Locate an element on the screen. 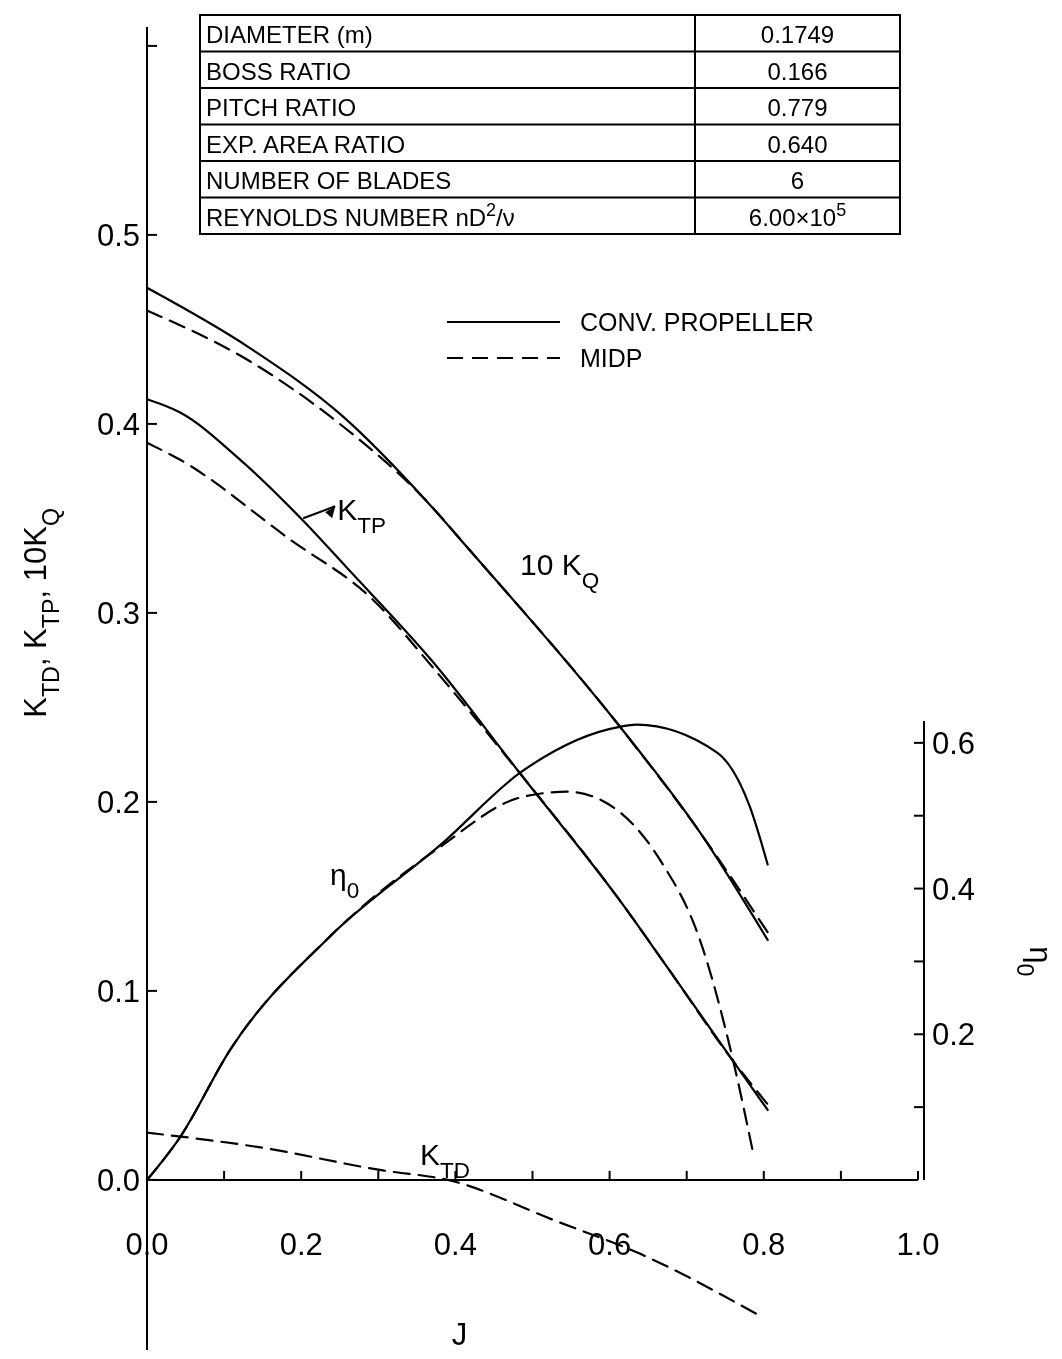 Image resolution: width=1062 pixels, height=1359 pixels. annotation: 0.779 is located at coordinates (797, 107).